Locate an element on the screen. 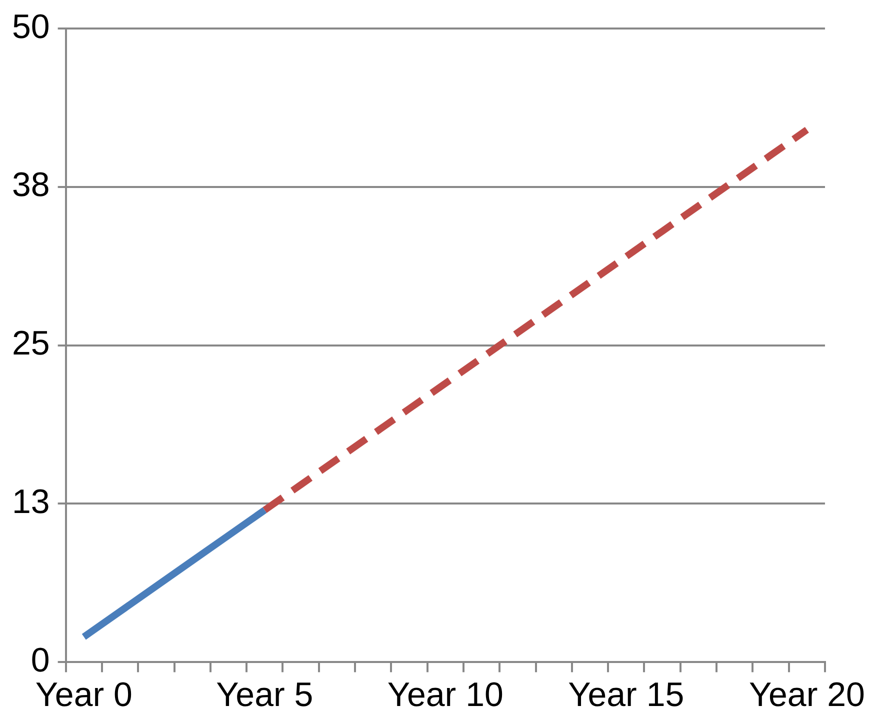  y-tick-label: 50 is located at coordinates (31, 27).